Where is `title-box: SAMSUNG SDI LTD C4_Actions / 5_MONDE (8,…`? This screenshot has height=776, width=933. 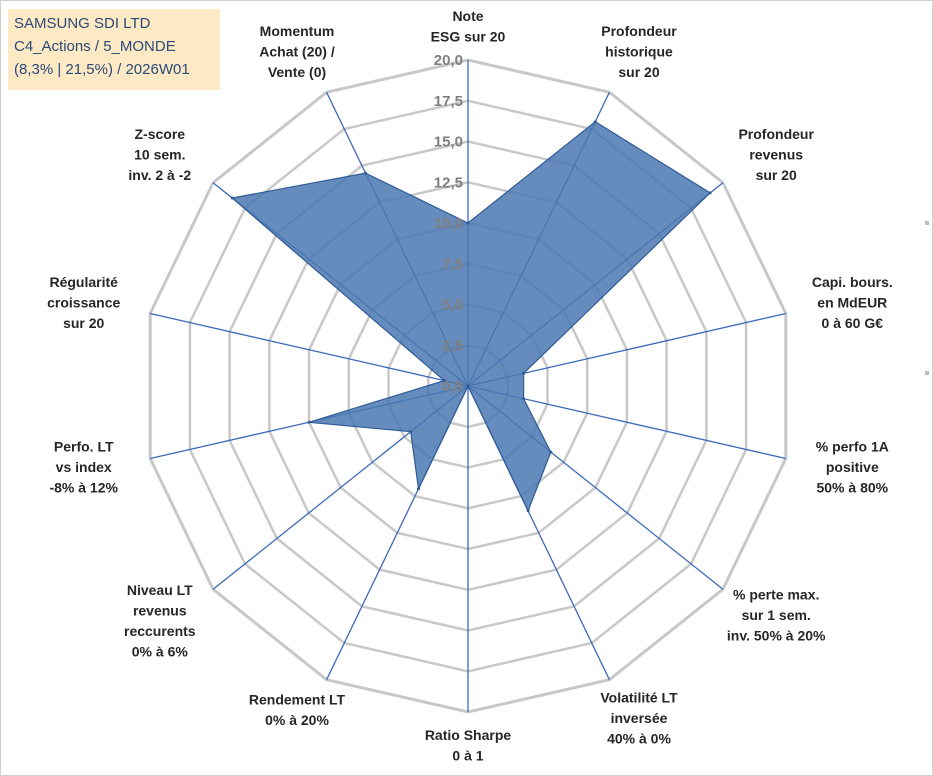 title-box: SAMSUNG SDI LTD C4_Actions / 5_MONDE (8,… is located at coordinates (114, 49).